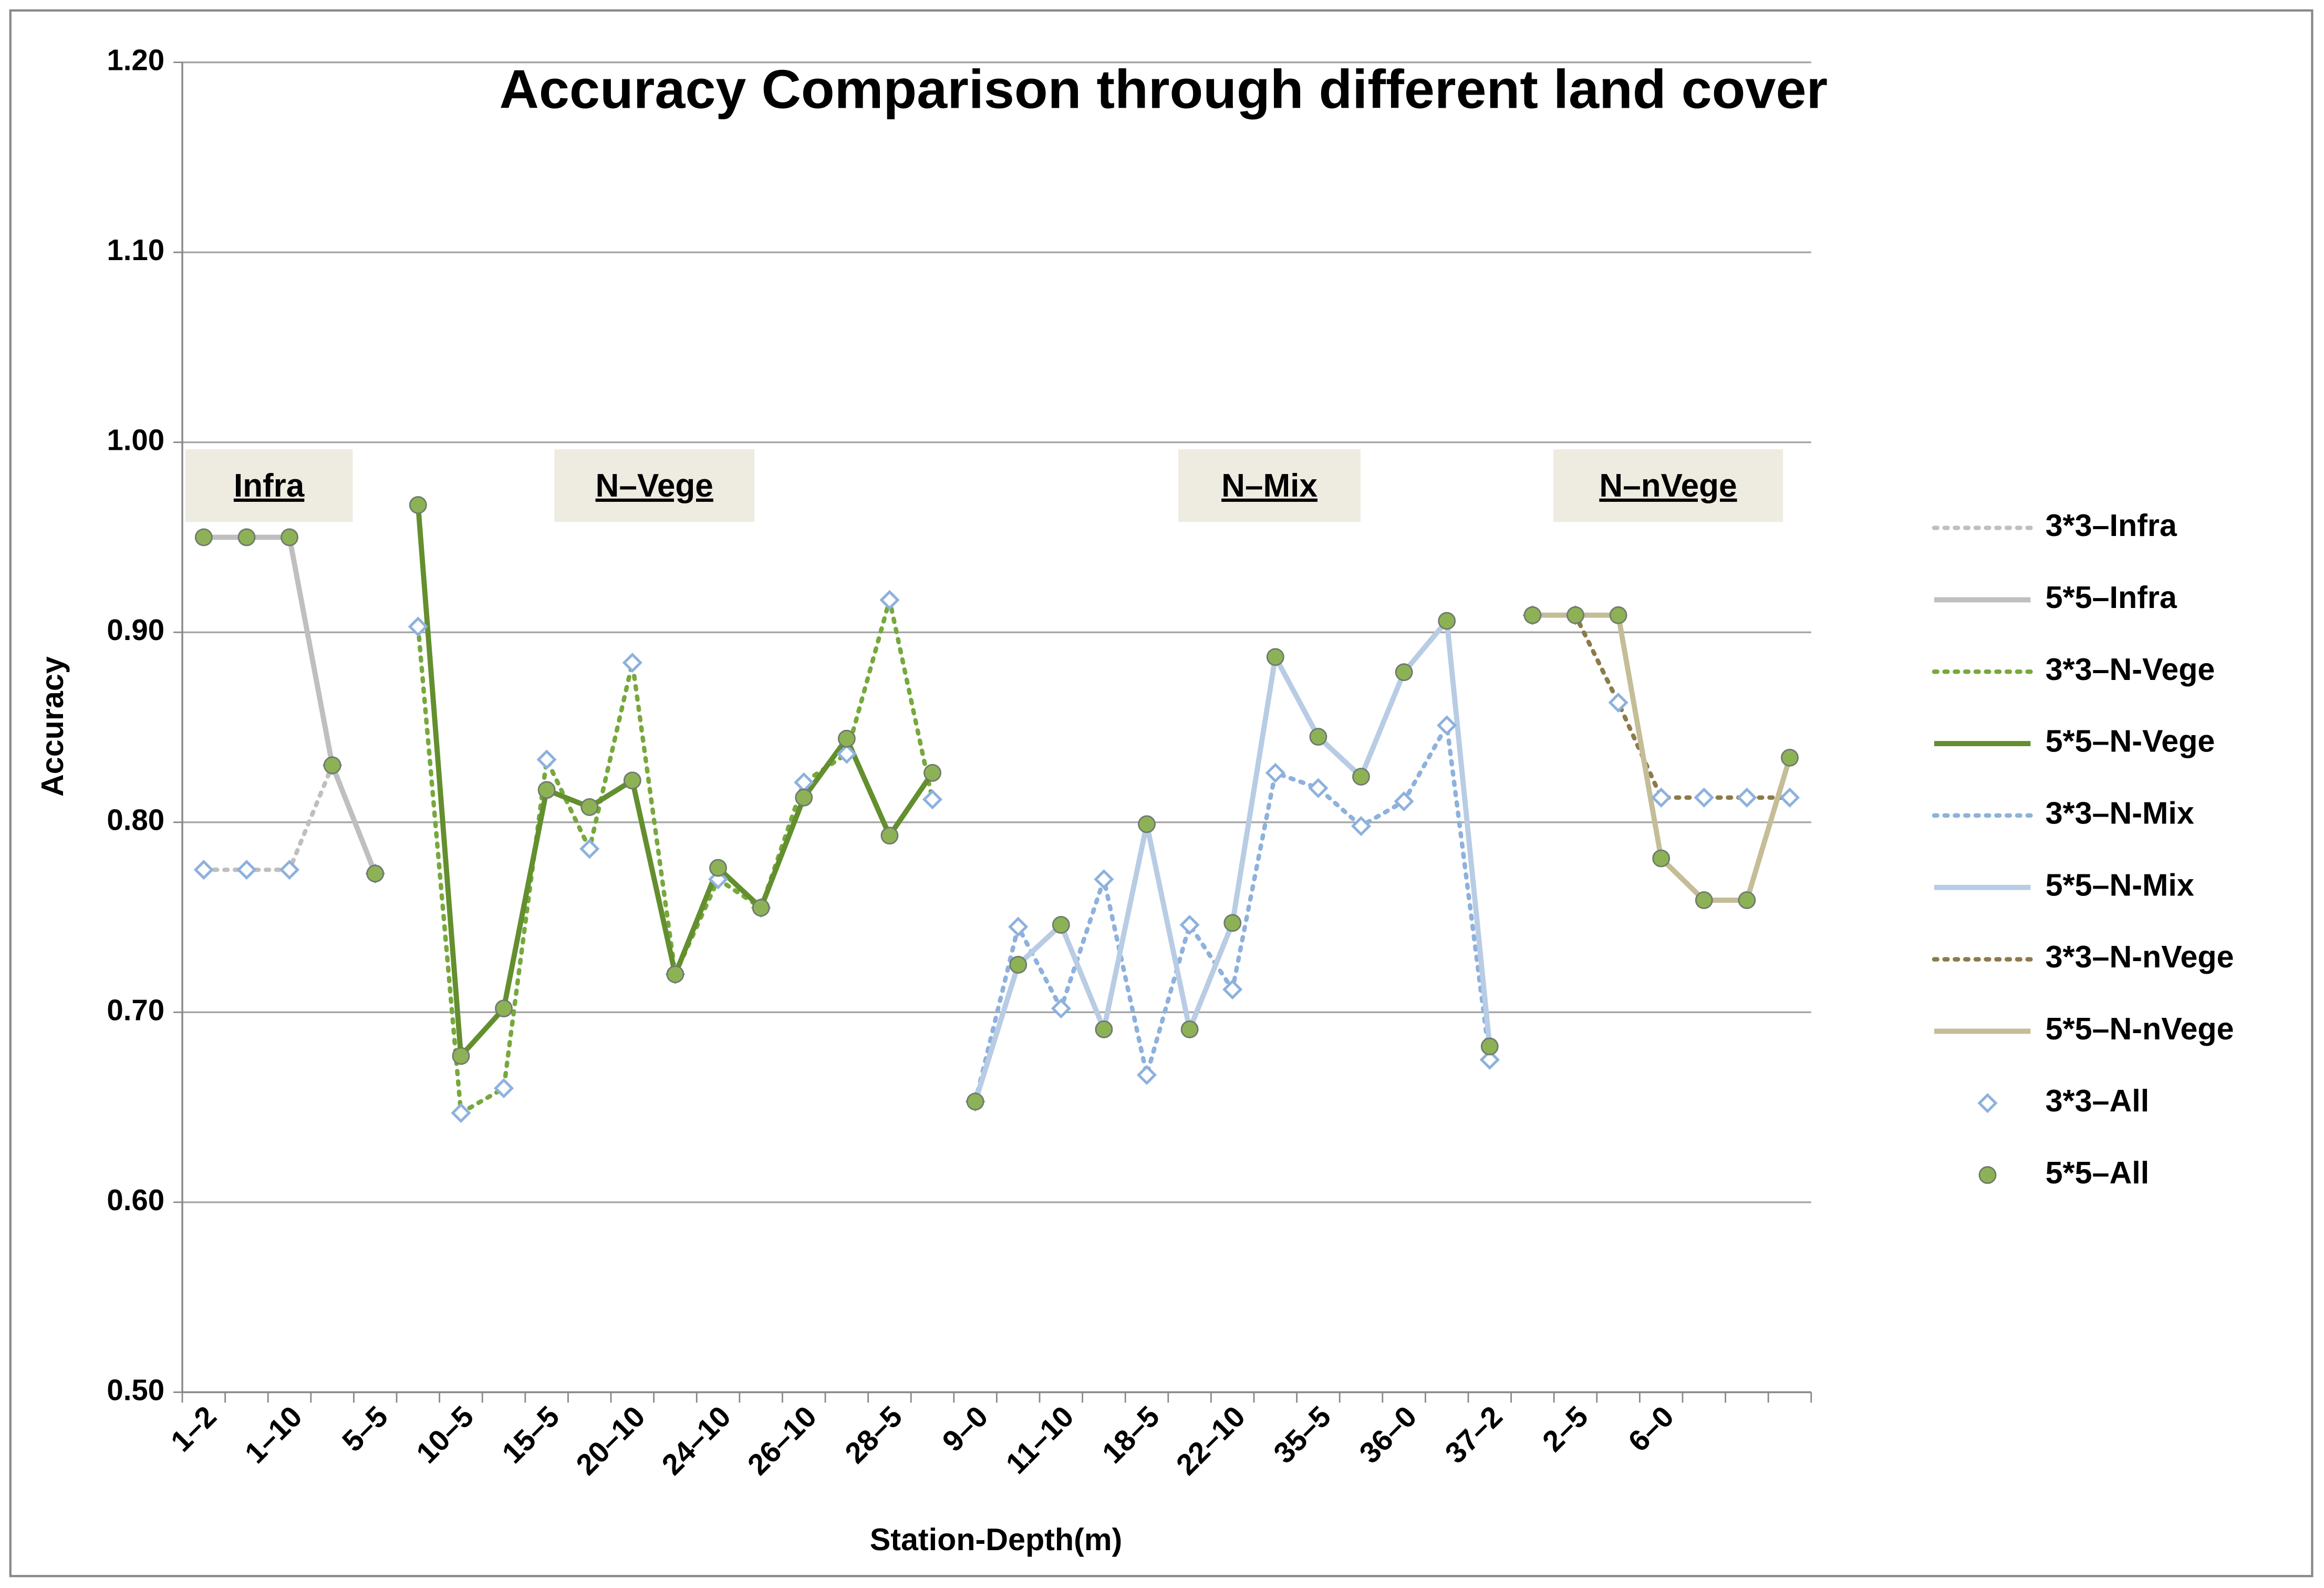 Image resolution: width=2324 pixels, height=1588 pixels. What do you see at coordinates (2111, 525) in the screenshot?
I see `legend-label: 3*3–Infra` at bounding box center [2111, 525].